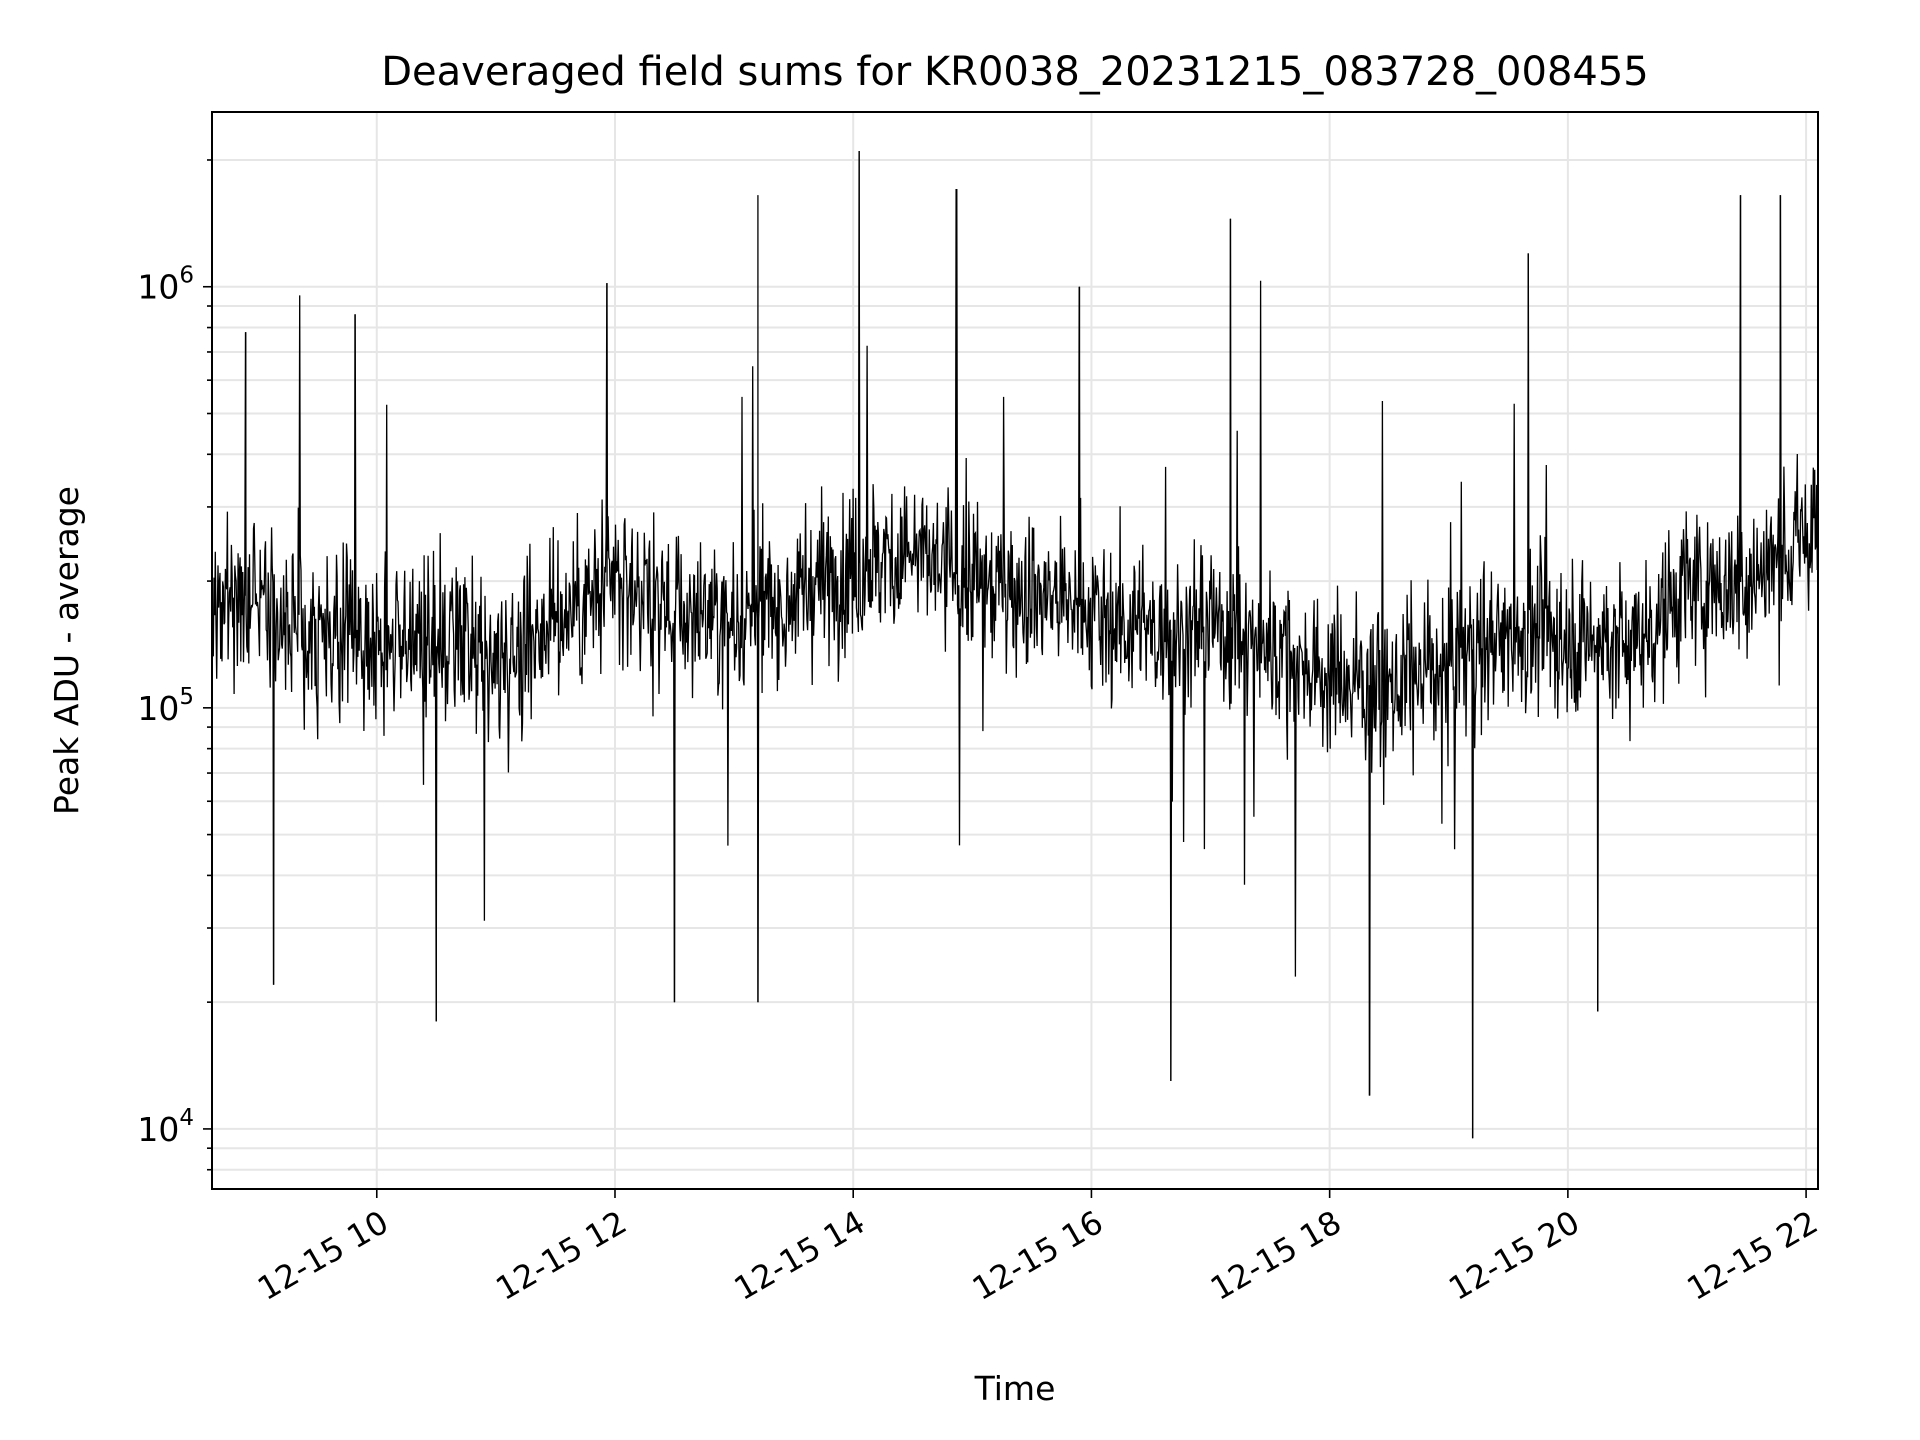  I want to click on y-tick-label: 10⁴, so click(165, 1127).